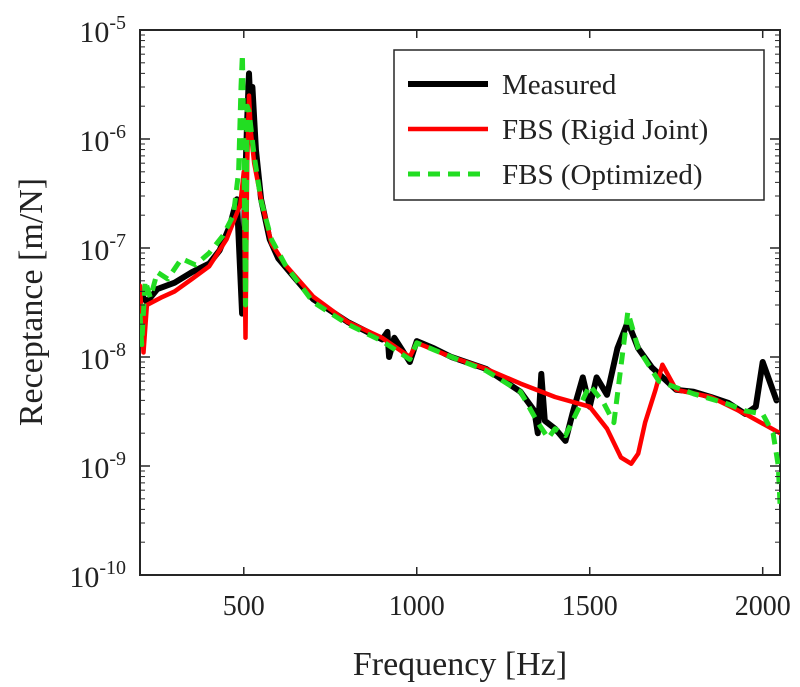 This screenshot has width=800, height=687. I want to click on x-tick-label: 1500, so click(590, 606).